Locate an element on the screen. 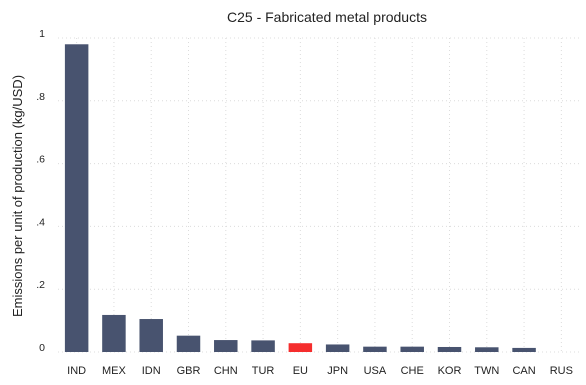 Image resolution: width=586 pixels, height=385 pixels. x-tick-label: EU is located at coordinates (300, 371).